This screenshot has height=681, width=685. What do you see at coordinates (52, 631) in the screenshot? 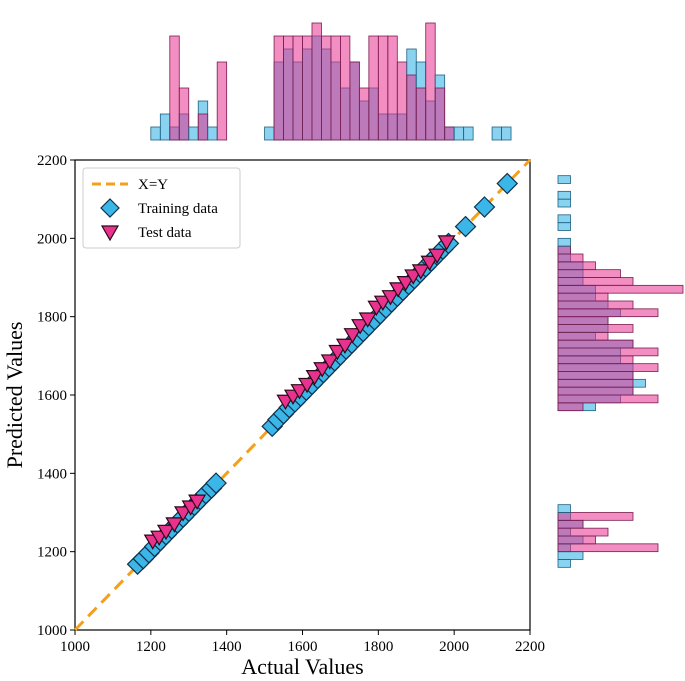
I see `y-tick-label: 1000` at bounding box center [52, 631].